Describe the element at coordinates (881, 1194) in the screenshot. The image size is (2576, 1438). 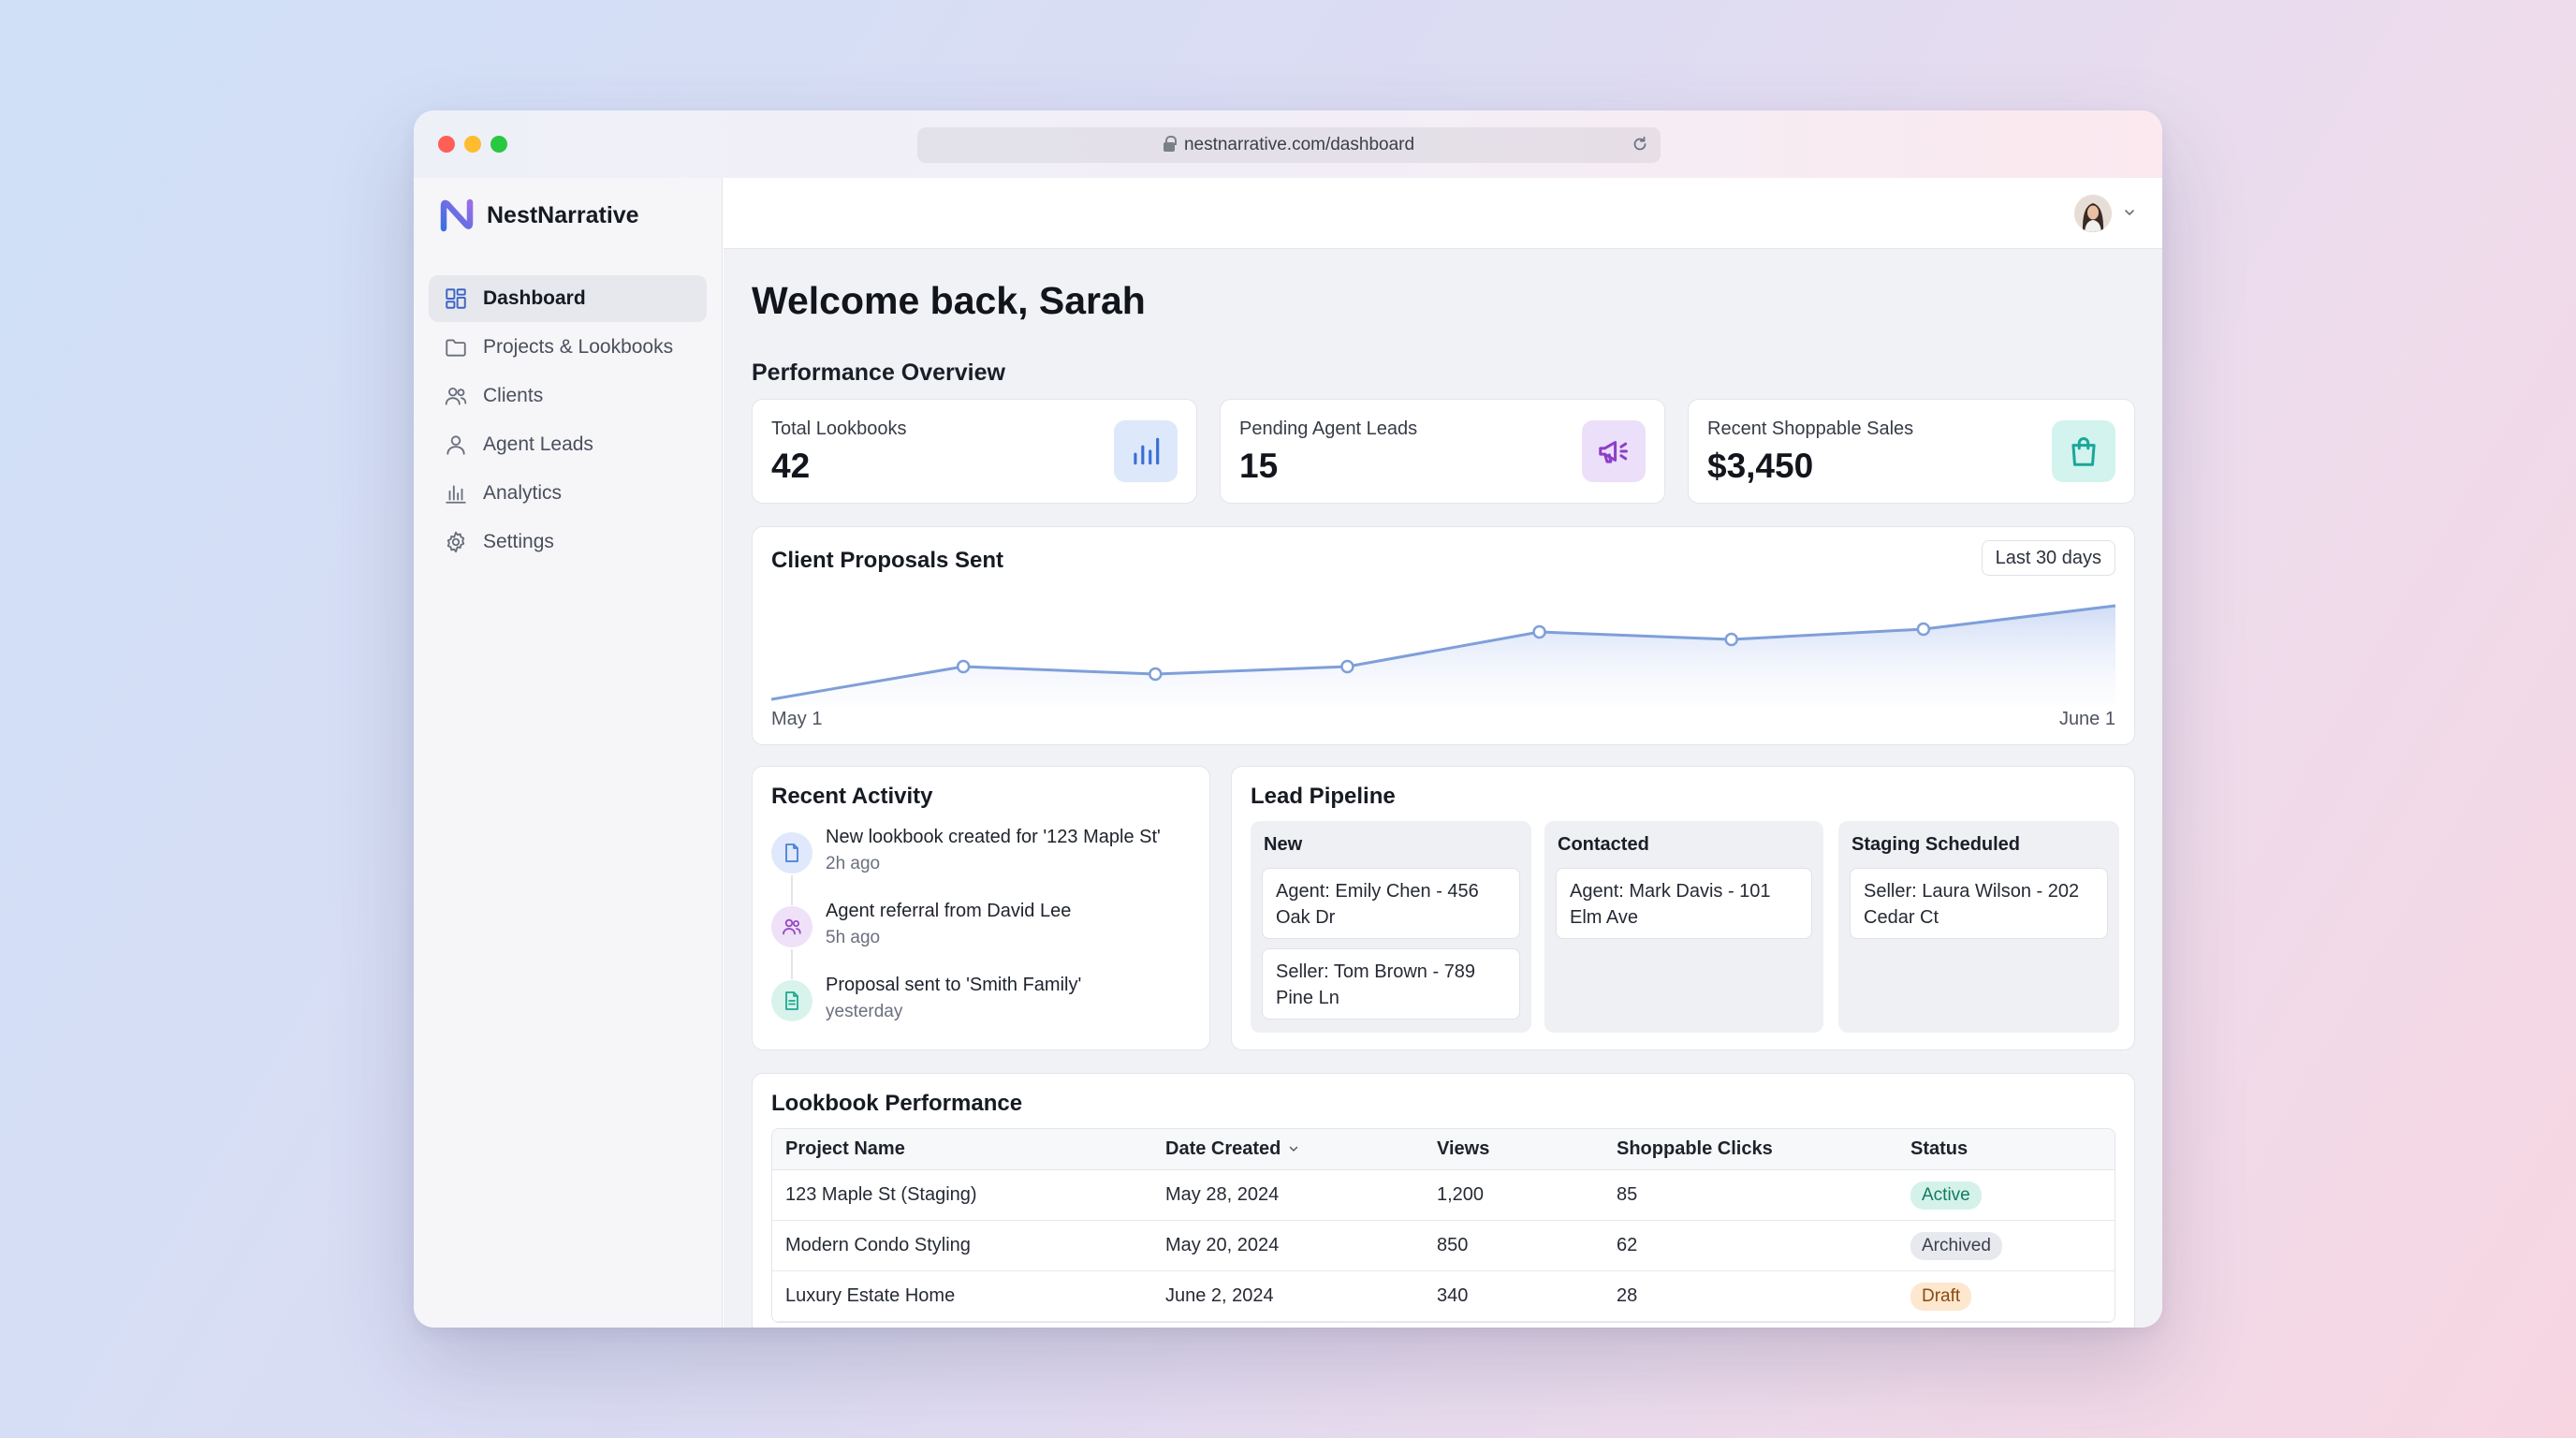
I see `cell-project-name: 123 Maple St (Staging)` at that location.